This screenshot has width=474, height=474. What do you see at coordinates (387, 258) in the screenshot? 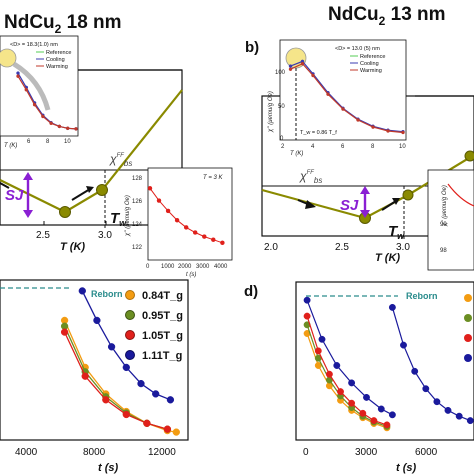
I see `b-xlabel: T (K)` at bounding box center [387, 258].